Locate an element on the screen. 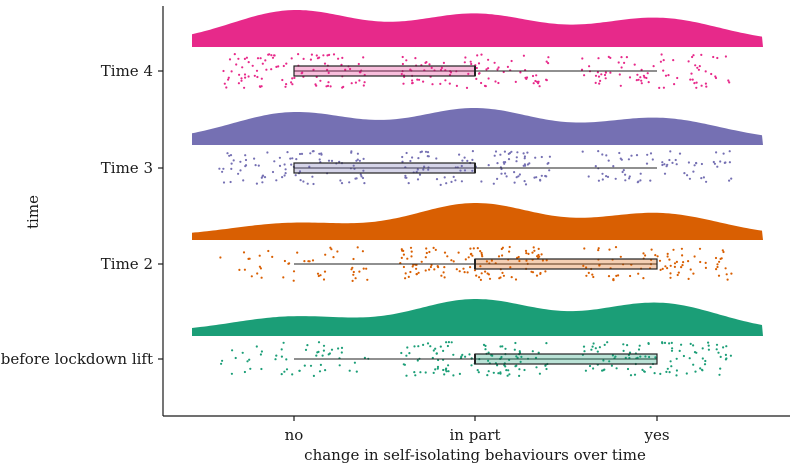 Image resolution: width=790 pixels, height=468 pixels. y-tick-label: Time 3 is located at coordinates (127, 168).